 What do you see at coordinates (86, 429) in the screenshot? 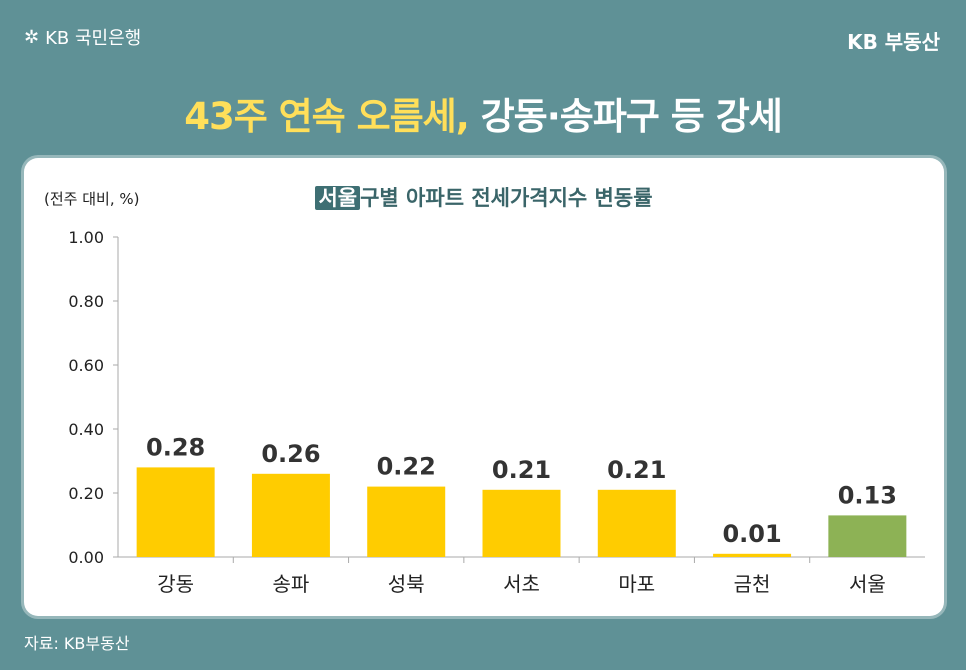
I see `y-tick-label: 0.40` at bounding box center [86, 429].